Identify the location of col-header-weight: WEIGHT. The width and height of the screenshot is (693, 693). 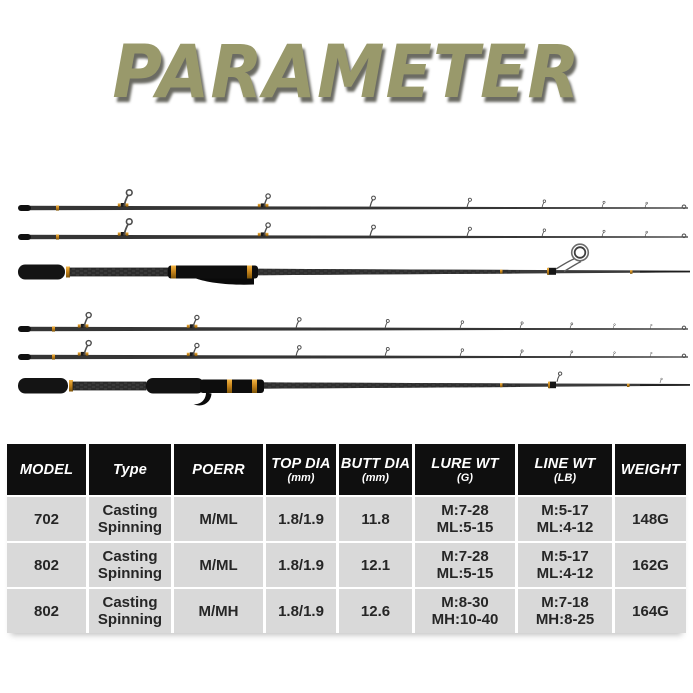
(650, 469).